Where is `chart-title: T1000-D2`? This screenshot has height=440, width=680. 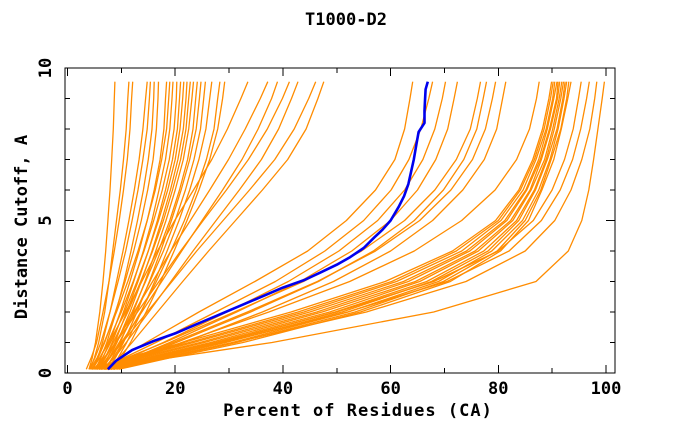 chart-title: T1000-D2 is located at coordinates (346, 20).